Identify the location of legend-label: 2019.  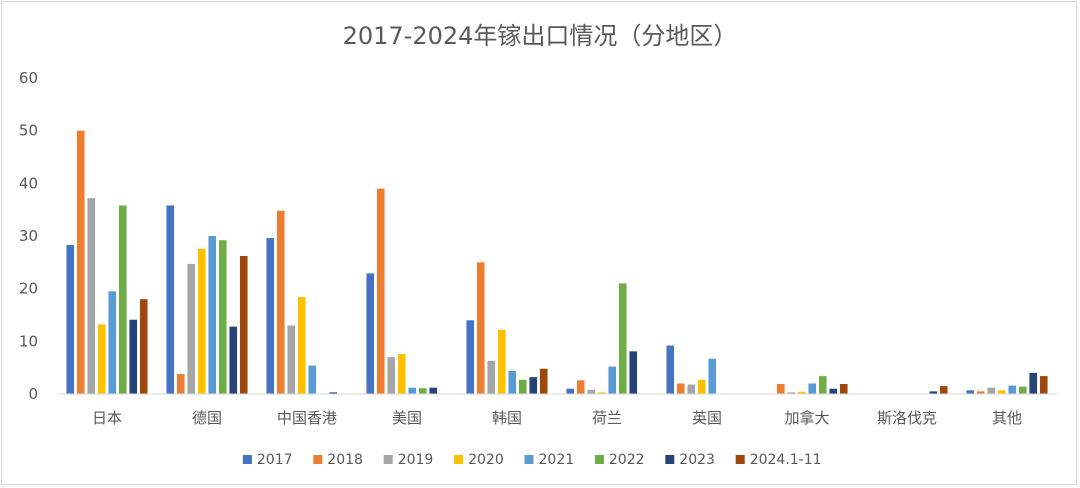
(416, 460).